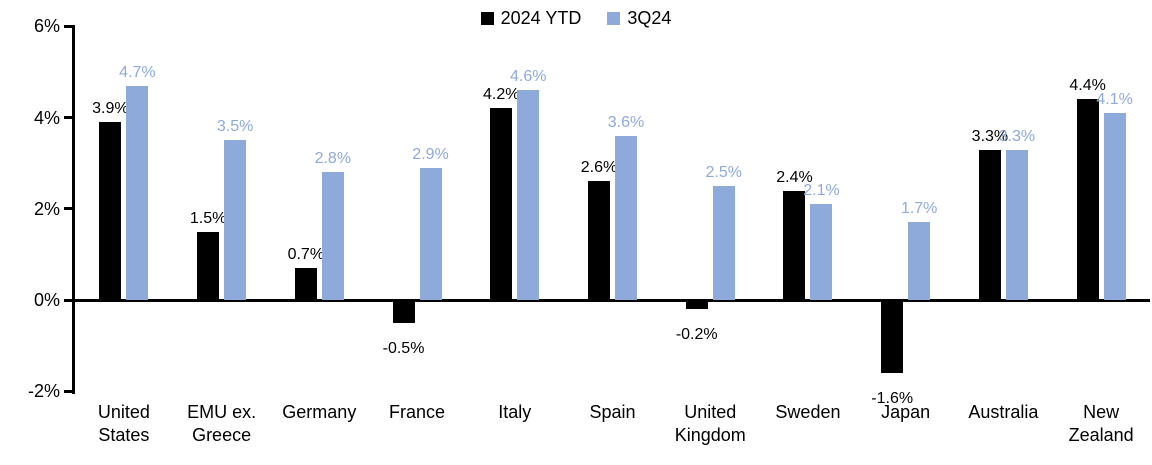 Image resolution: width=1152 pixels, height=465 pixels. What do you see at coordinates (417, 412) in the screenshot?
I see `category-label: France` at bounding box center [417, 412].